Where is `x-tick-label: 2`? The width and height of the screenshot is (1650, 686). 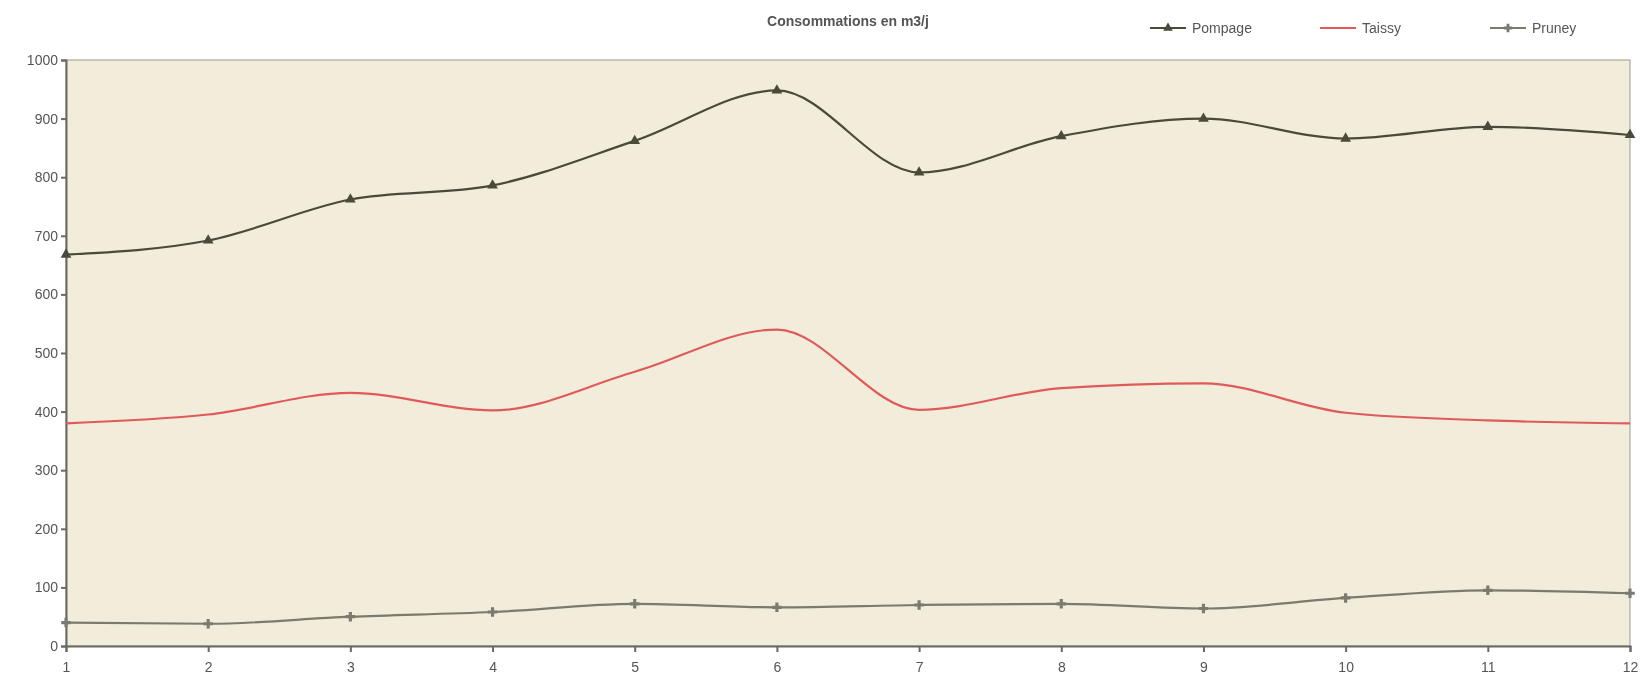
x-tick-label: 2 is located at coordinates (208, 666).